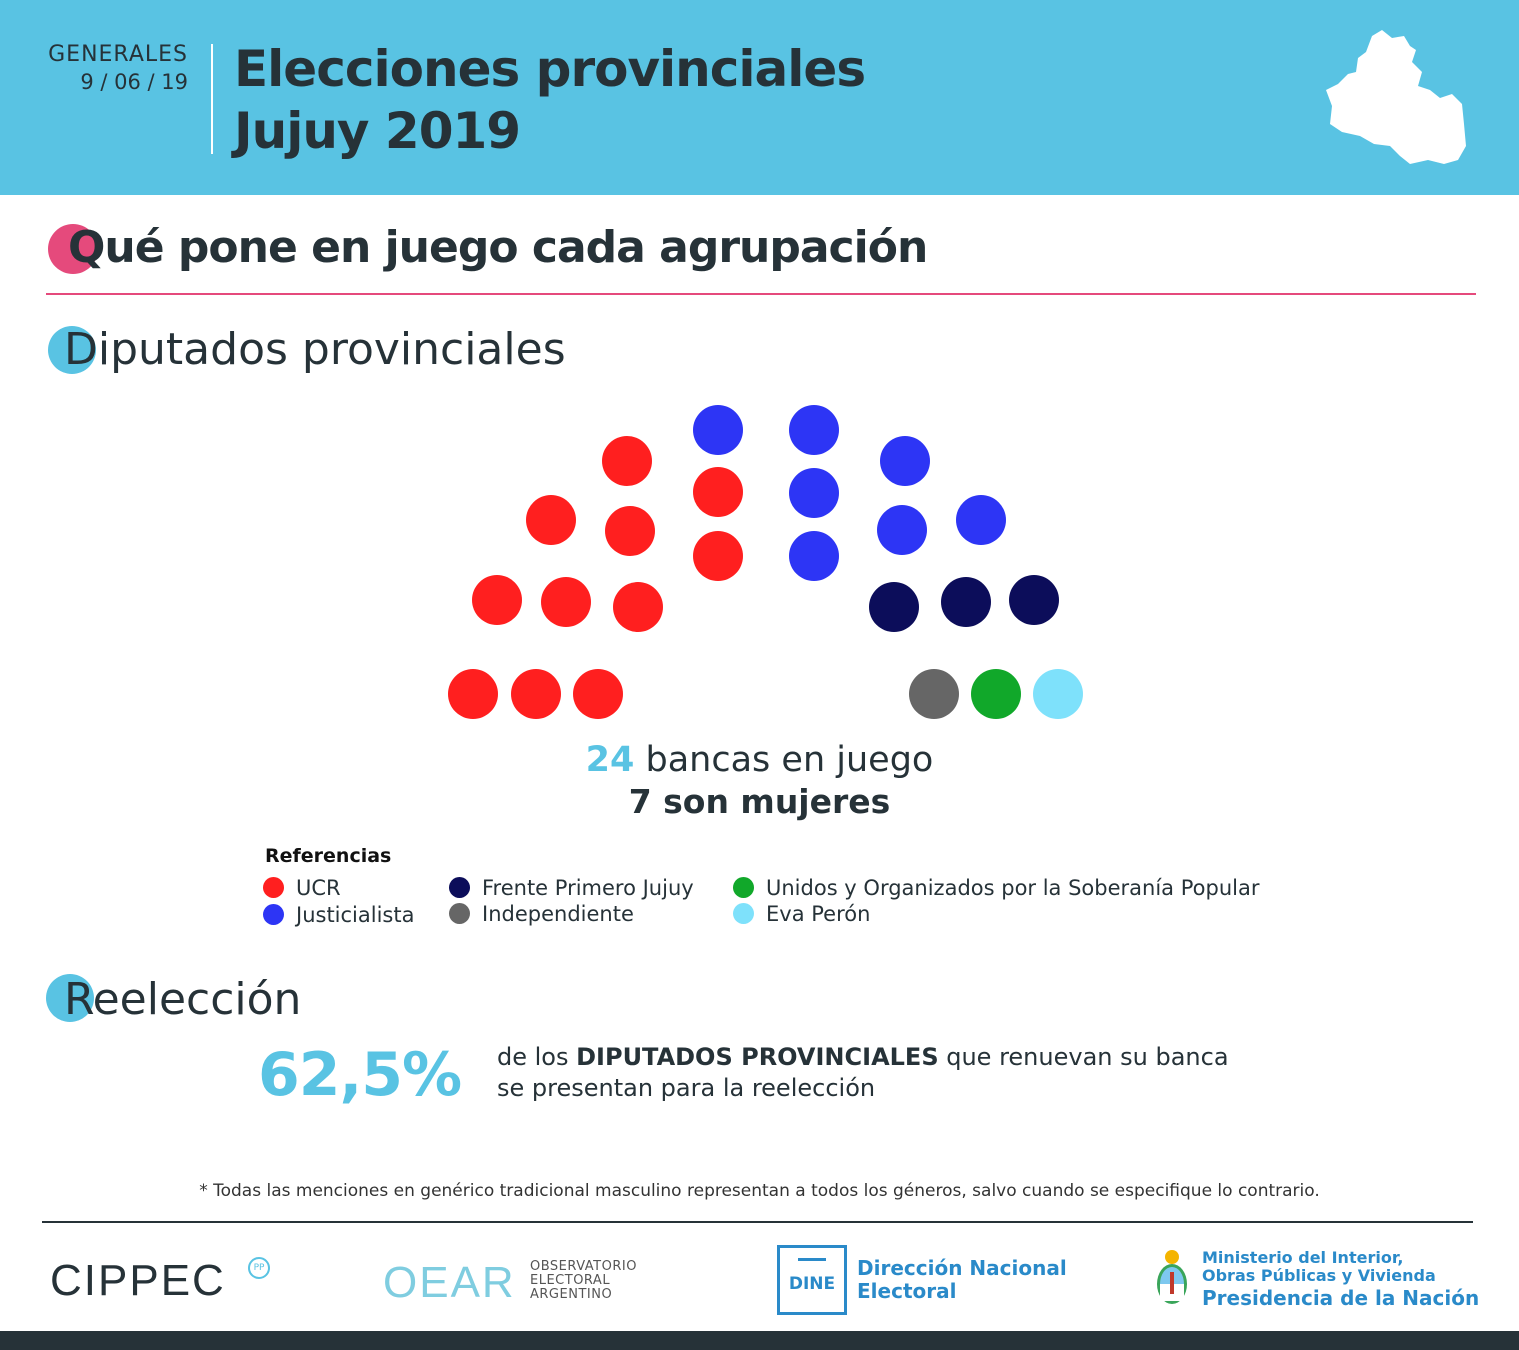 The width and height of the screenshot is (1519, 1350). I want to click on oear-line1: OBSERVATORIO, so click(583, 1266).